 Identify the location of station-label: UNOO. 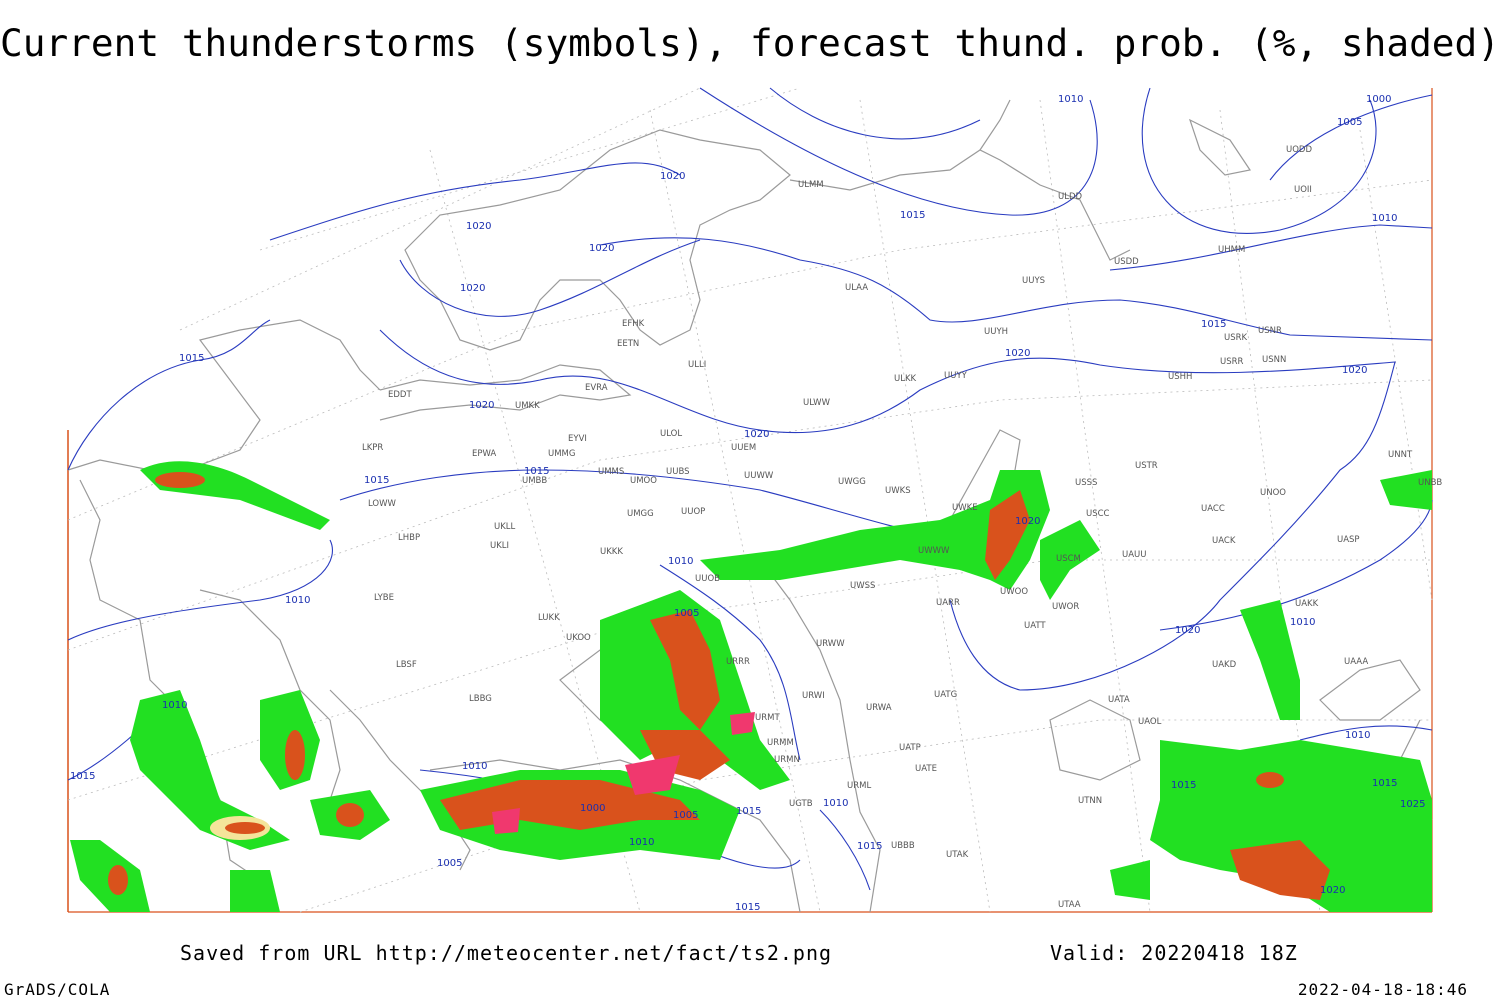
(1273, 493).